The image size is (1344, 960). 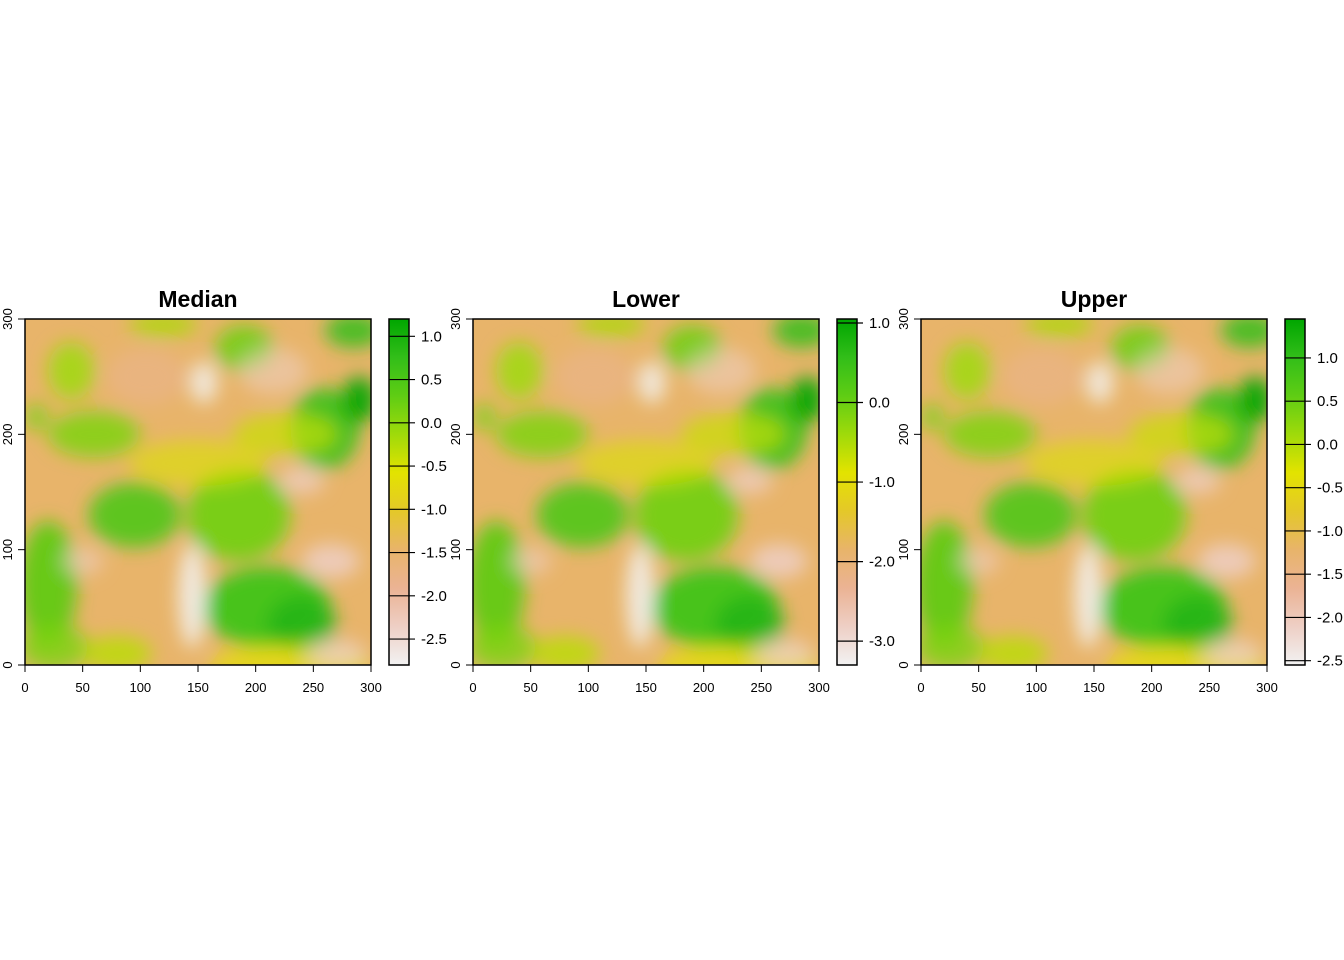 What do you see at coordinates (865, 490) in the screenshot?
I see `color-legend: 1.0 0.0 -1.0 -2.0 -3.0` at bounding box center [865, 490].